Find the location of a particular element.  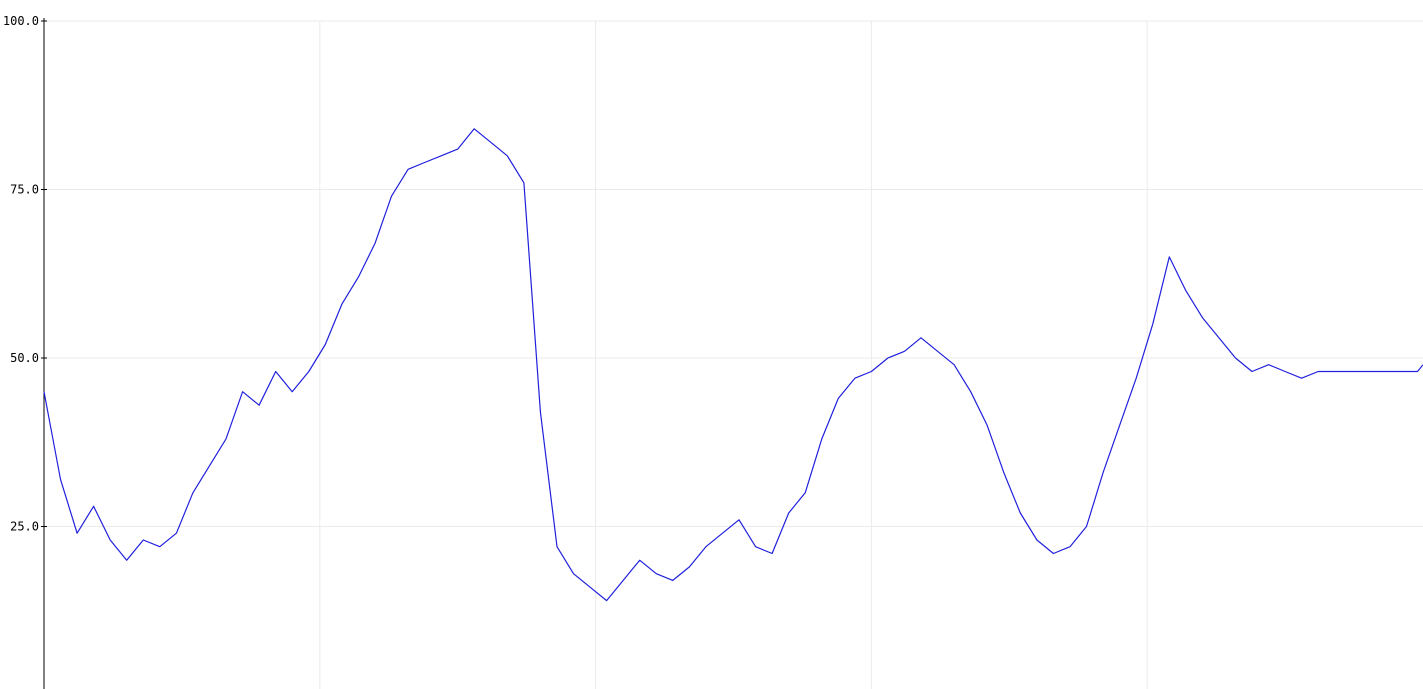

y-tick-label: 100.0 is located at coordinates (21, 21).